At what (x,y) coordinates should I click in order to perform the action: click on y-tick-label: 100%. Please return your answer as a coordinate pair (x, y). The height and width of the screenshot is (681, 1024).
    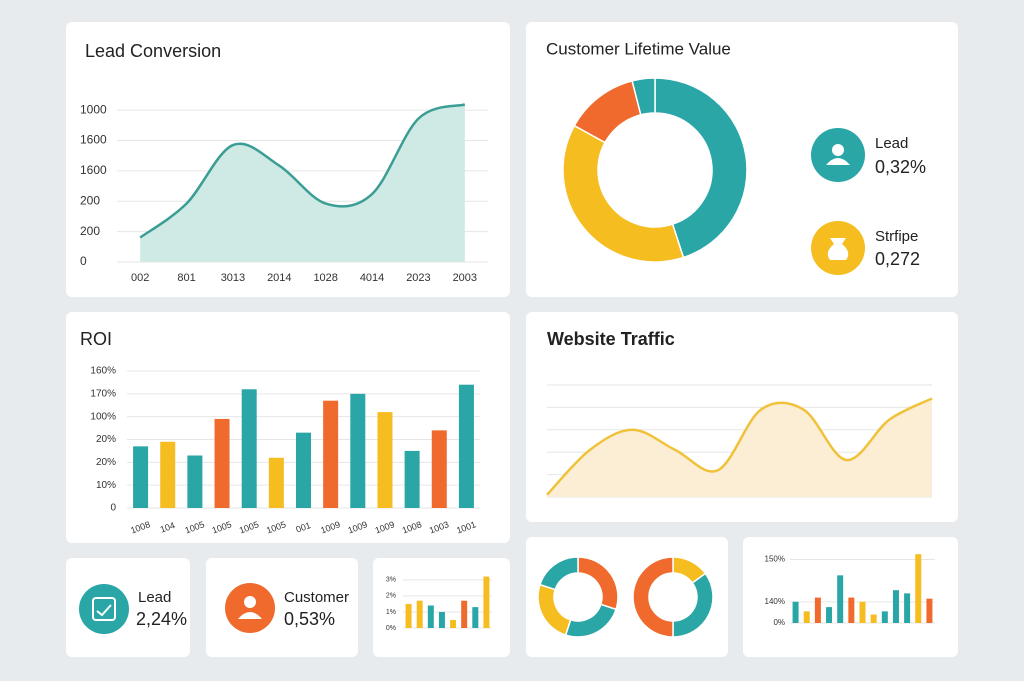
    Looking at the image, I should click on (103, 416).